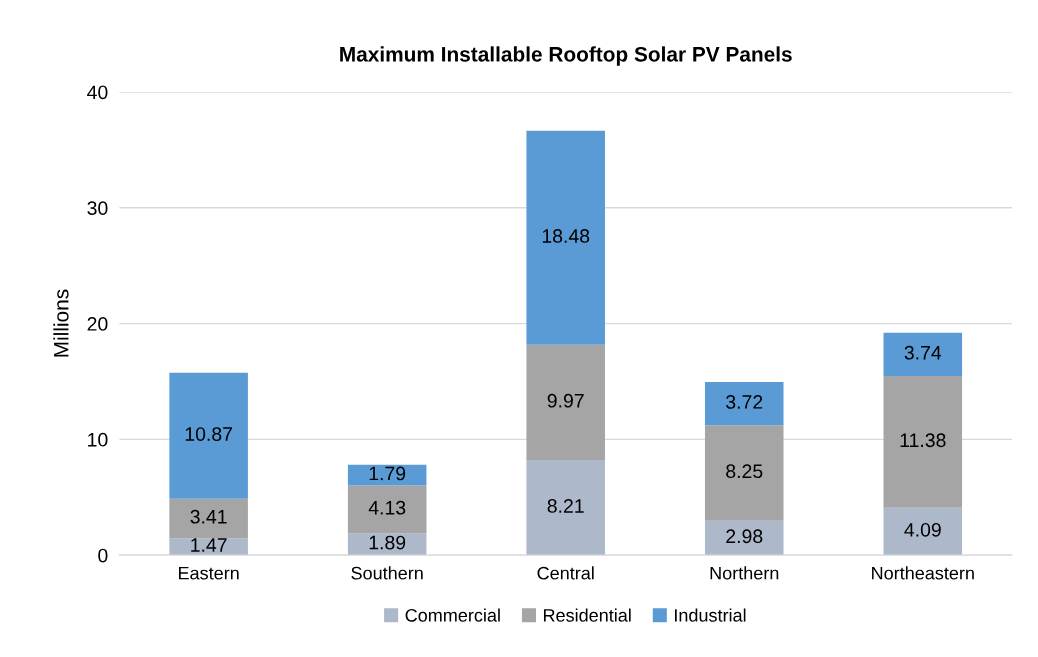 Image resolution: width=1038 pixels, height=657 pixels. I want to click on data-label: 3.41, so click(208, 516).